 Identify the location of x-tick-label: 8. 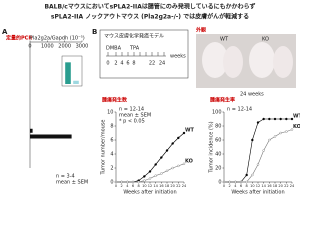
(139, 186).